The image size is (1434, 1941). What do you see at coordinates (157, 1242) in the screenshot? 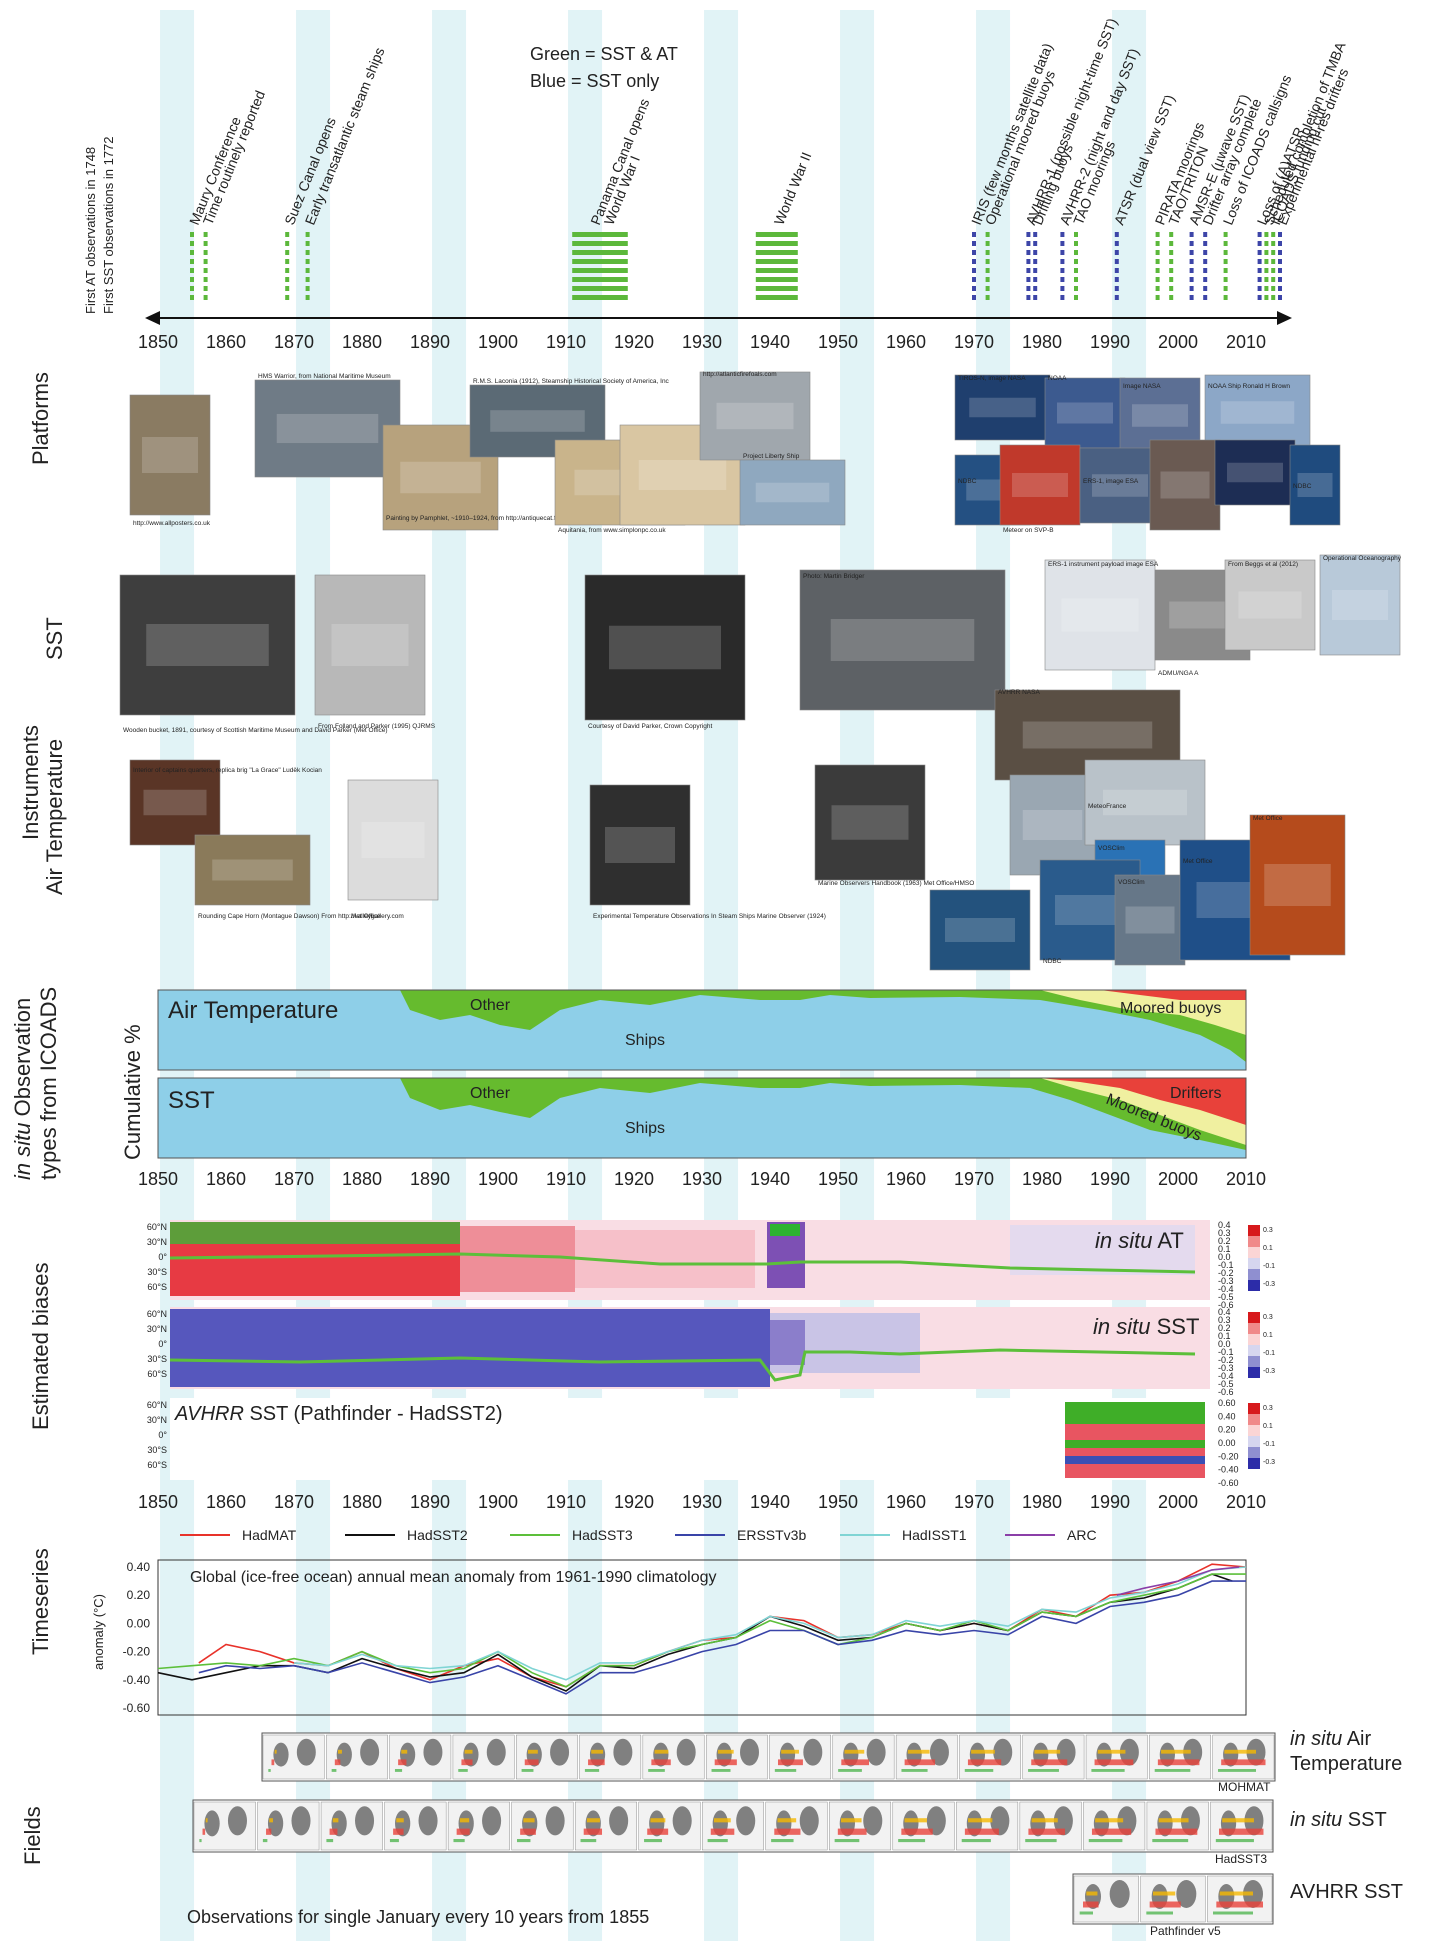
I see `latitude-tick: 30°N` at bounding box center [157, 1242].